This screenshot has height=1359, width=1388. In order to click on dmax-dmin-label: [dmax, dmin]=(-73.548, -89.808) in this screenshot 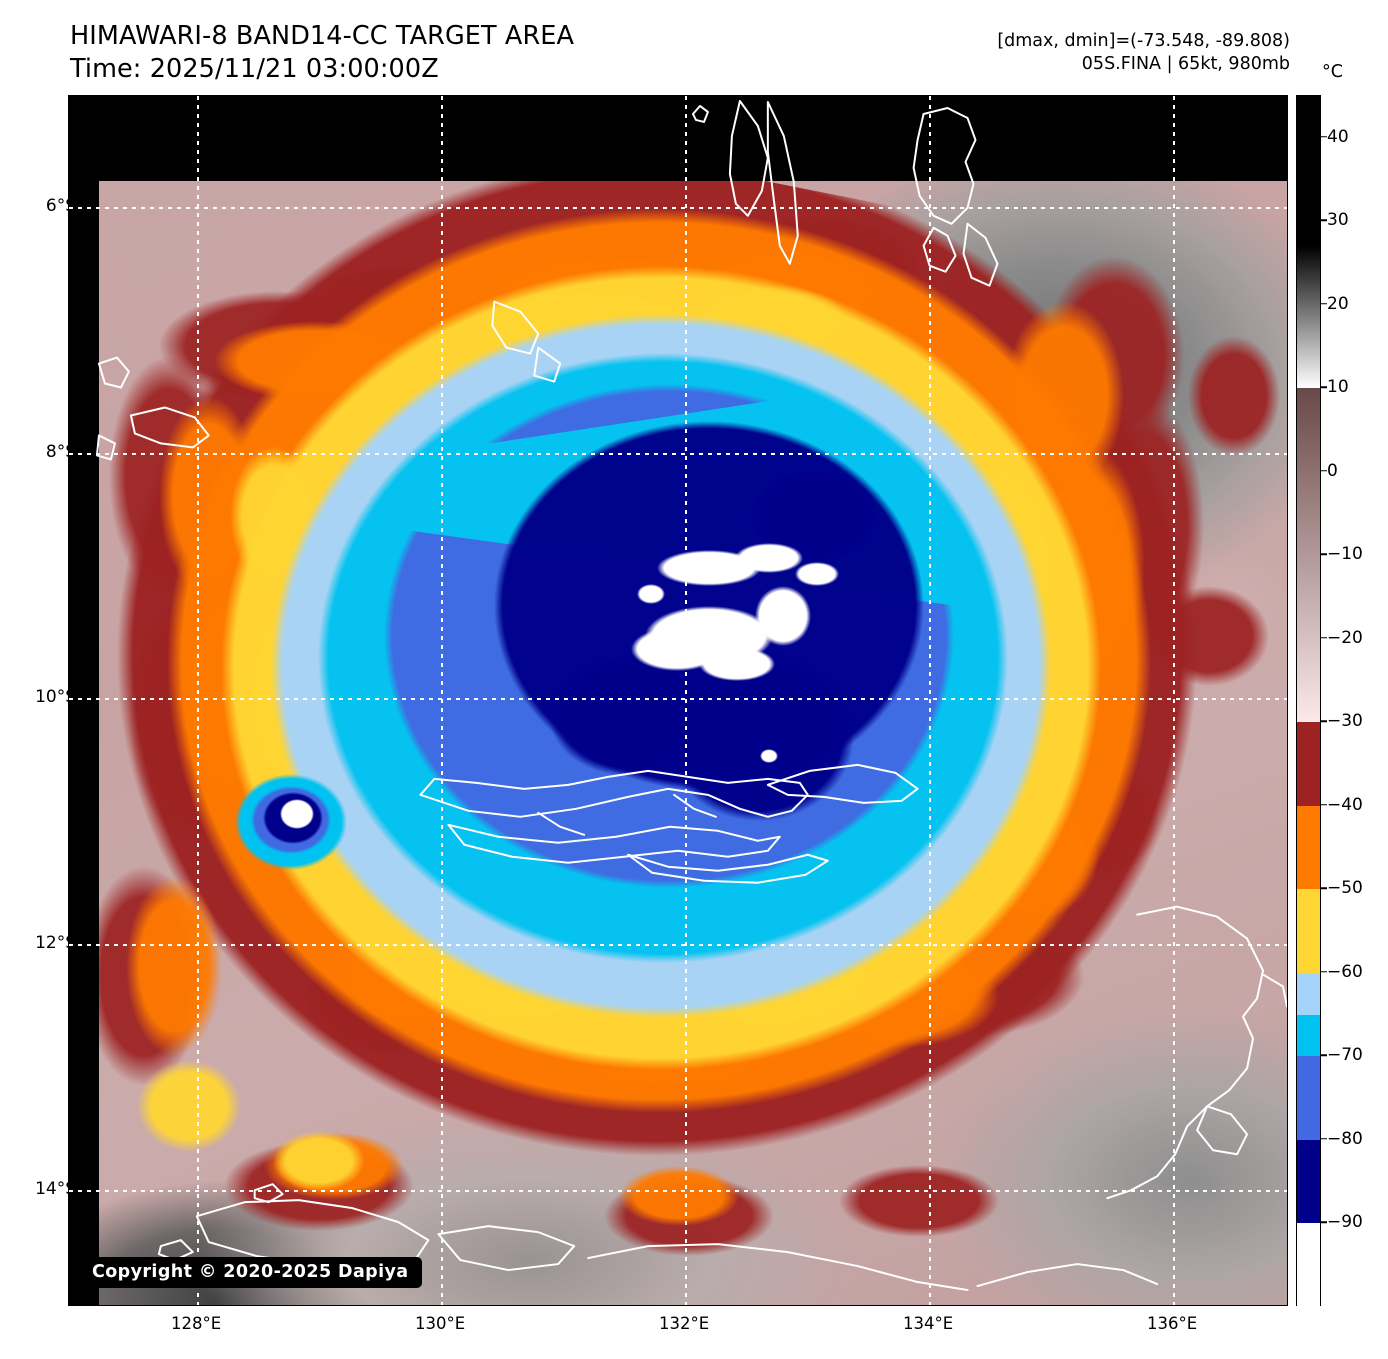, I will do `click(1143, 41)`.